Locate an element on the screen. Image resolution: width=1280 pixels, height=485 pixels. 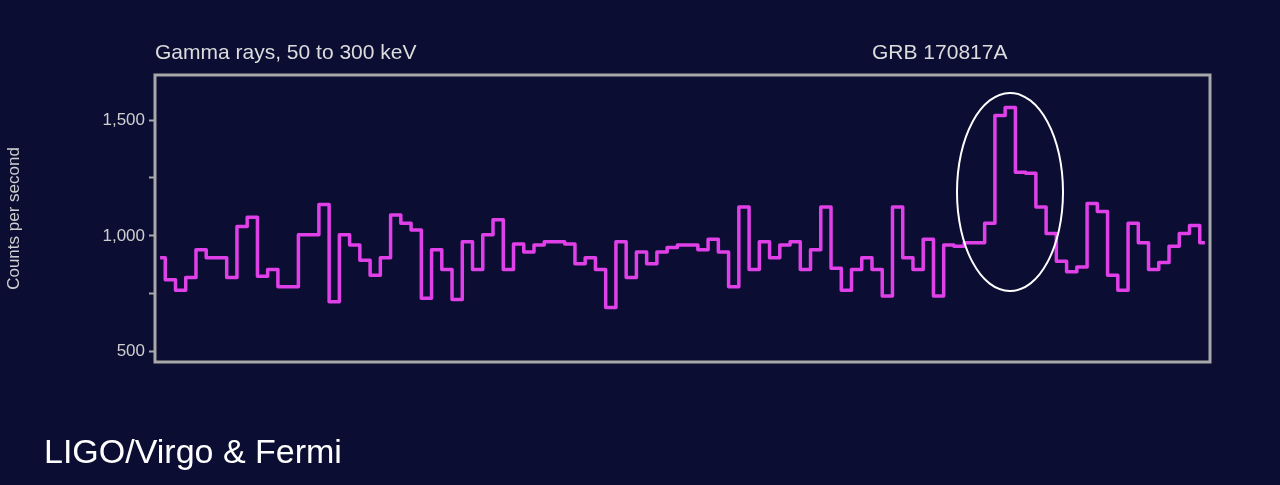
y-tick-label: 500 is located at coordinates (130, 351).